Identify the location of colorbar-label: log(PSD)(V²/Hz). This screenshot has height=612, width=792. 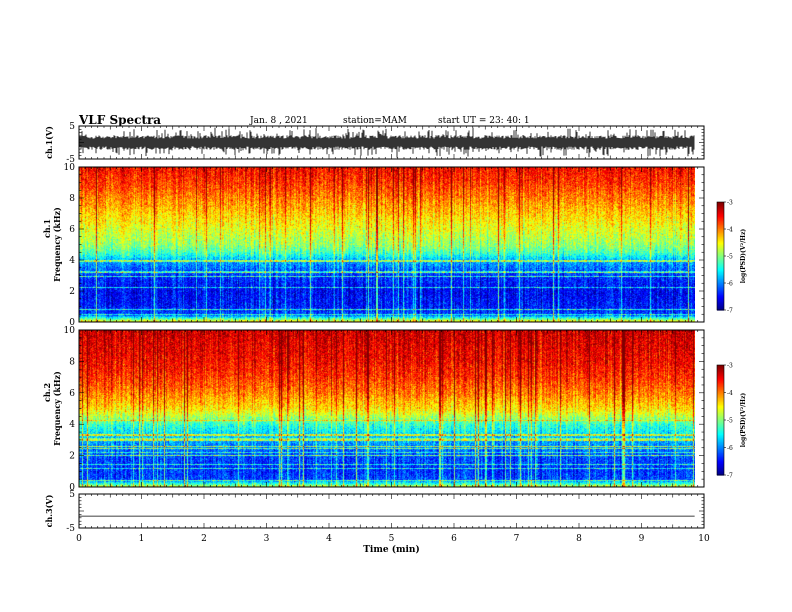
(743, 256).